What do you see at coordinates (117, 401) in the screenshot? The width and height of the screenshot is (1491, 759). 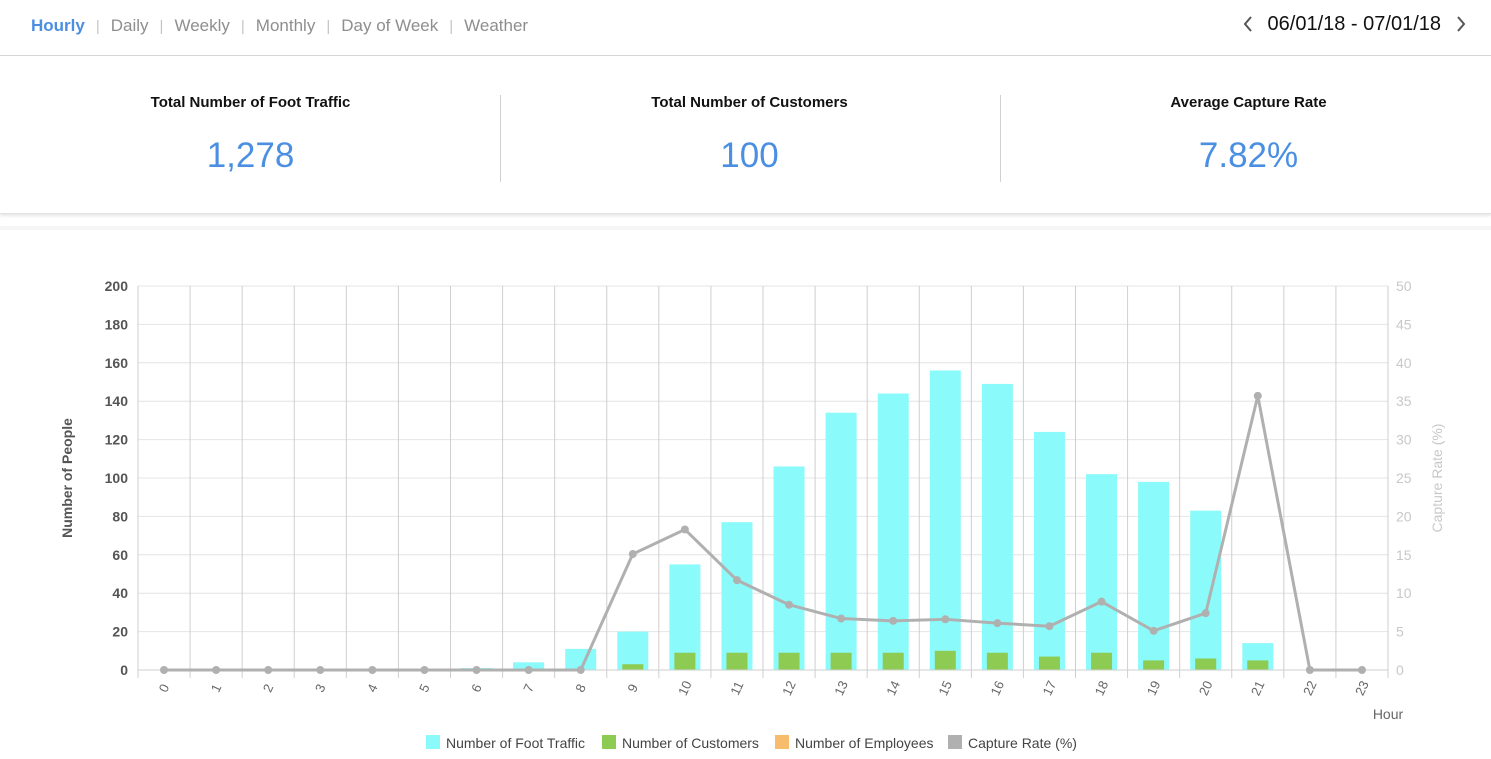 I see `y-tick-label: 140` at bounding box center [117, 401].